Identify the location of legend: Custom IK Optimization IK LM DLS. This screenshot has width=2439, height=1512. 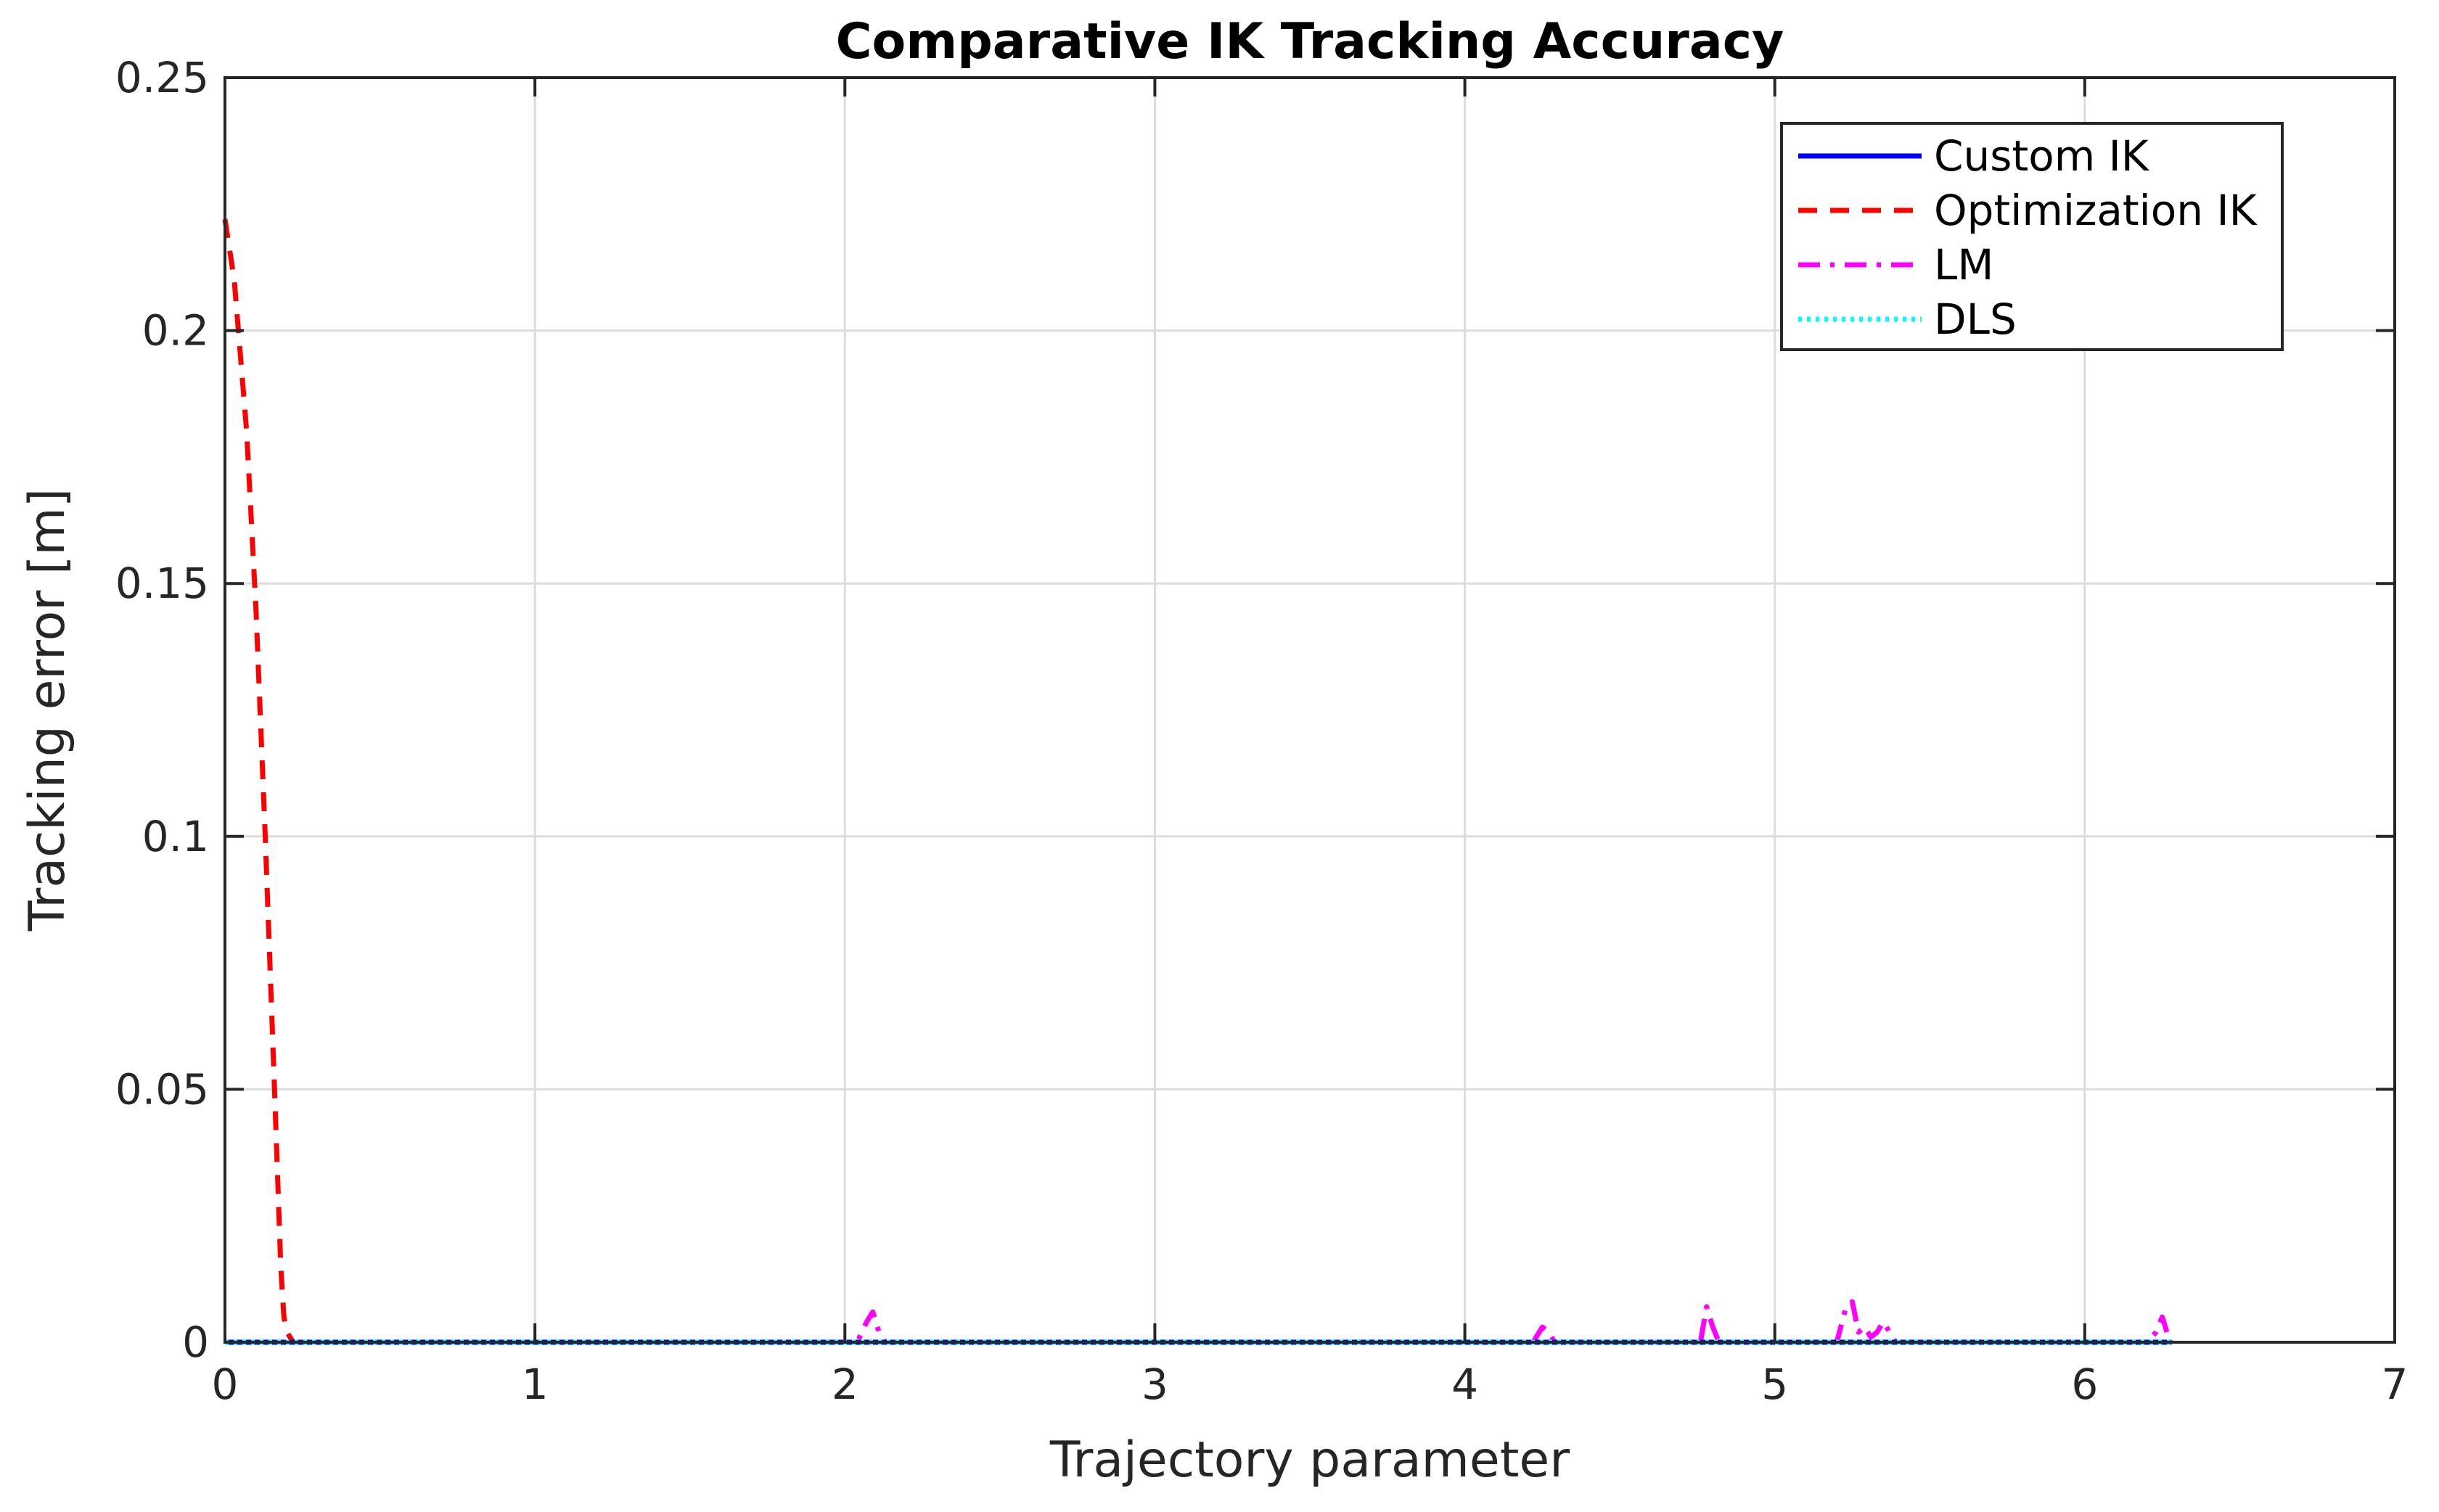
(2032, 236).